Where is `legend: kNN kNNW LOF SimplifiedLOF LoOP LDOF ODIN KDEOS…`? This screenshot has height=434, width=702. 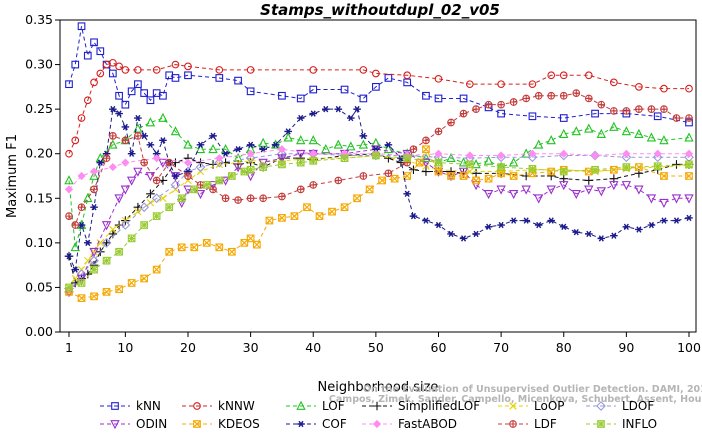 legend: kNN kNNW LOF SimplifiedLOF LoOP LDOF ODIN KDEOS… is located at coordinates (378, 415).